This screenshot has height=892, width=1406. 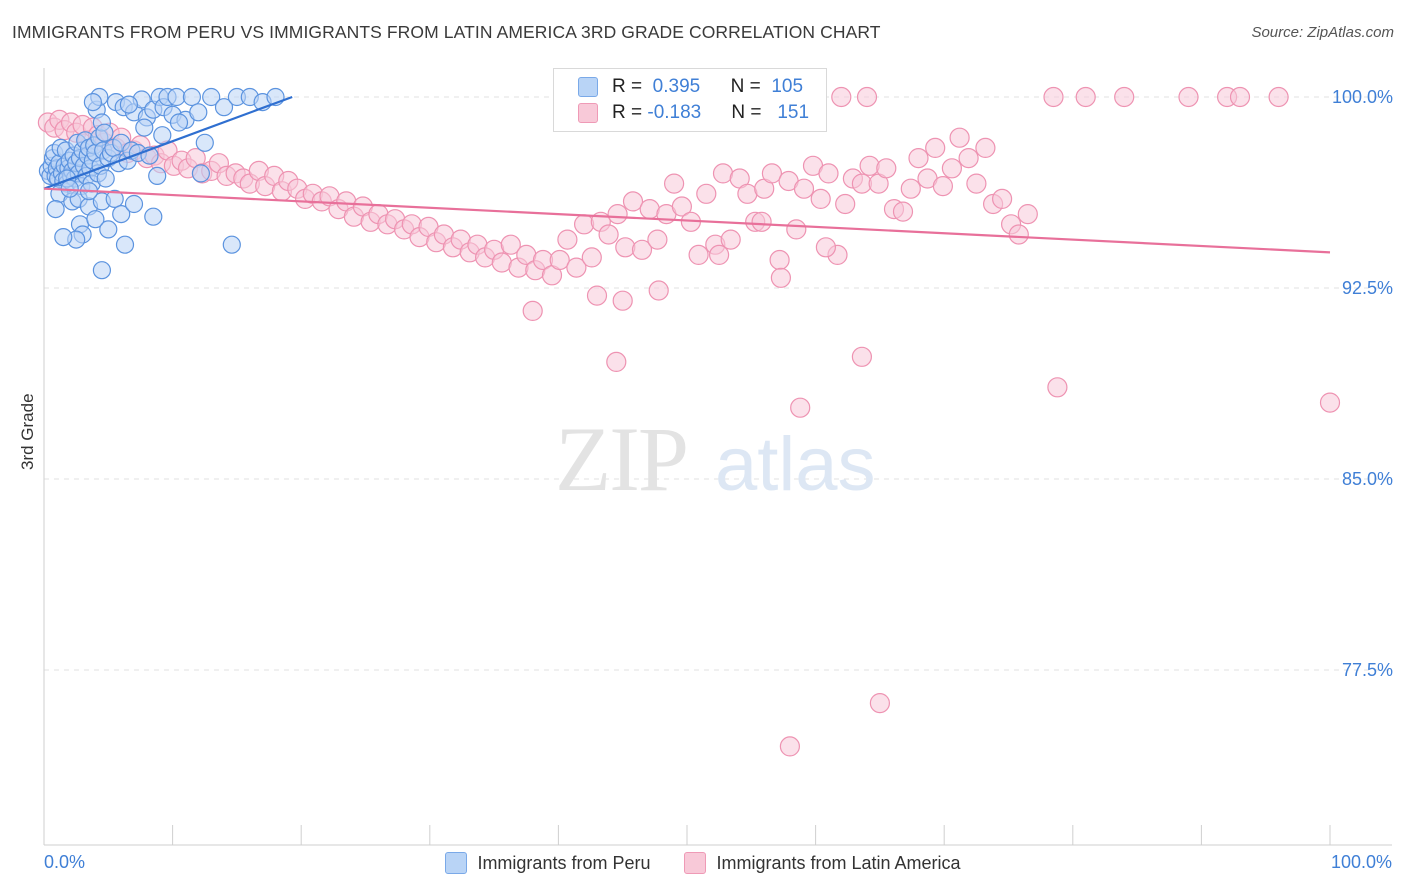 What do you see at coordinates (690, 87) in the screenshot?
I see `stats-row-peru: R = 0.395 N = 105` at bounding box center [690, 87].